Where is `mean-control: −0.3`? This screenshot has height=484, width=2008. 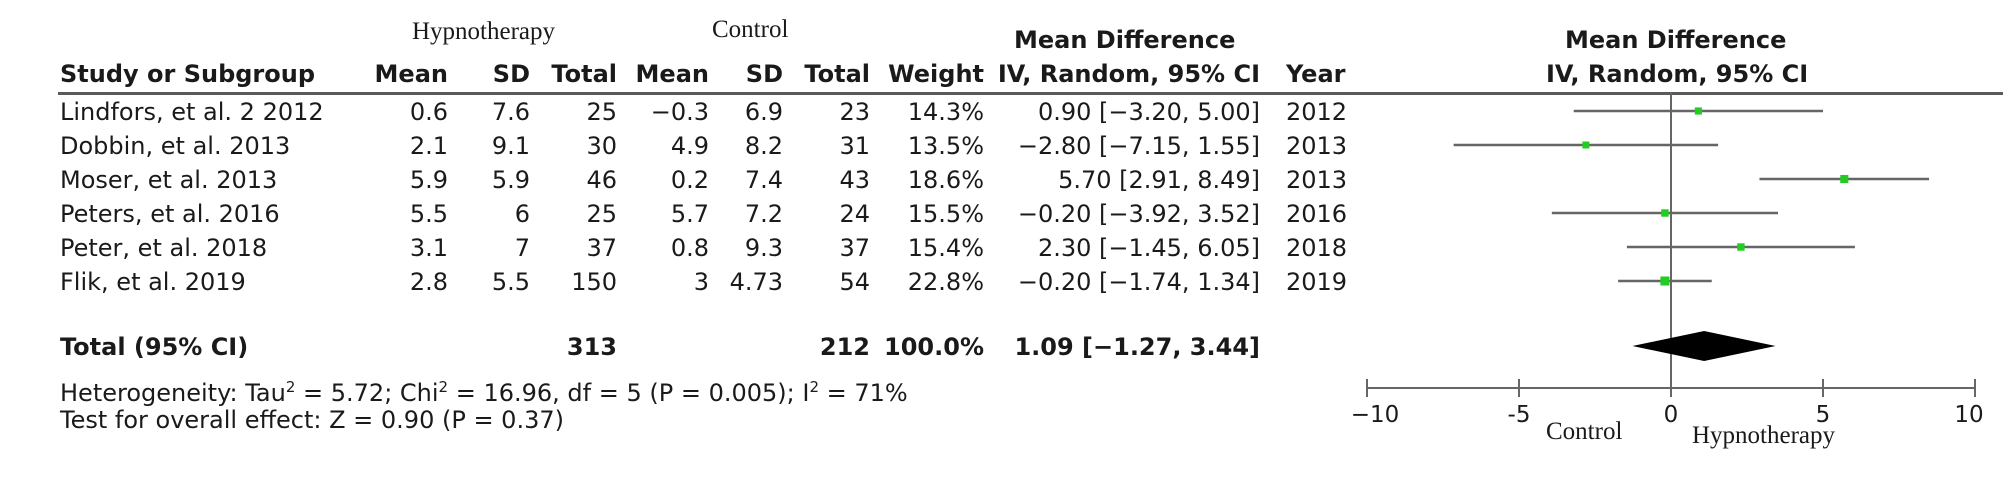 mean-control: −0.3 is located at coordinates (679, 112).